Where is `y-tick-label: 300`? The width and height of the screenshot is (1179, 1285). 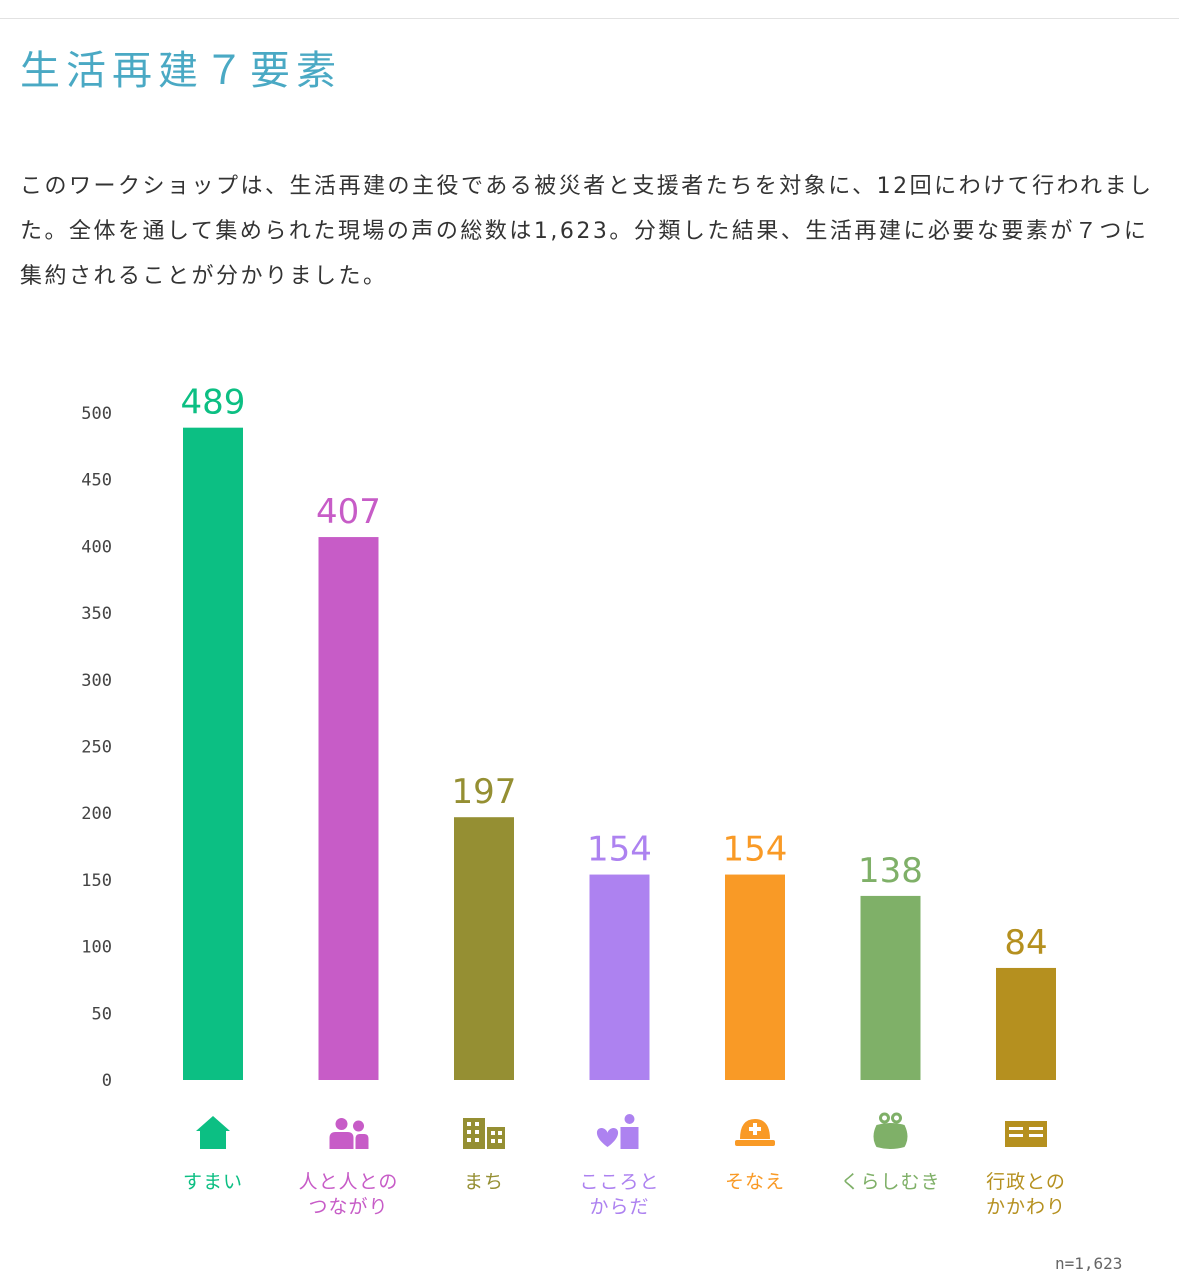 y-tick-label: 300 is located at coordinates (96, 681).